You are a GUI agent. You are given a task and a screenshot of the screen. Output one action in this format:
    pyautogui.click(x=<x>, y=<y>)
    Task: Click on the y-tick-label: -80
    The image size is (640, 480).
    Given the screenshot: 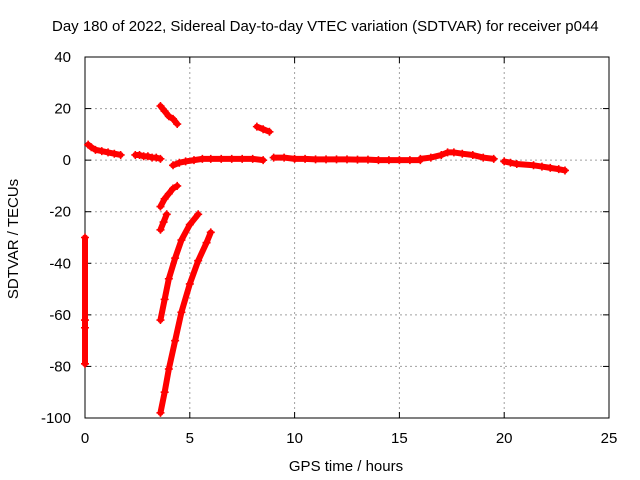 What is the action you would take?
    pyautogui.click(x=60, y=366)
    